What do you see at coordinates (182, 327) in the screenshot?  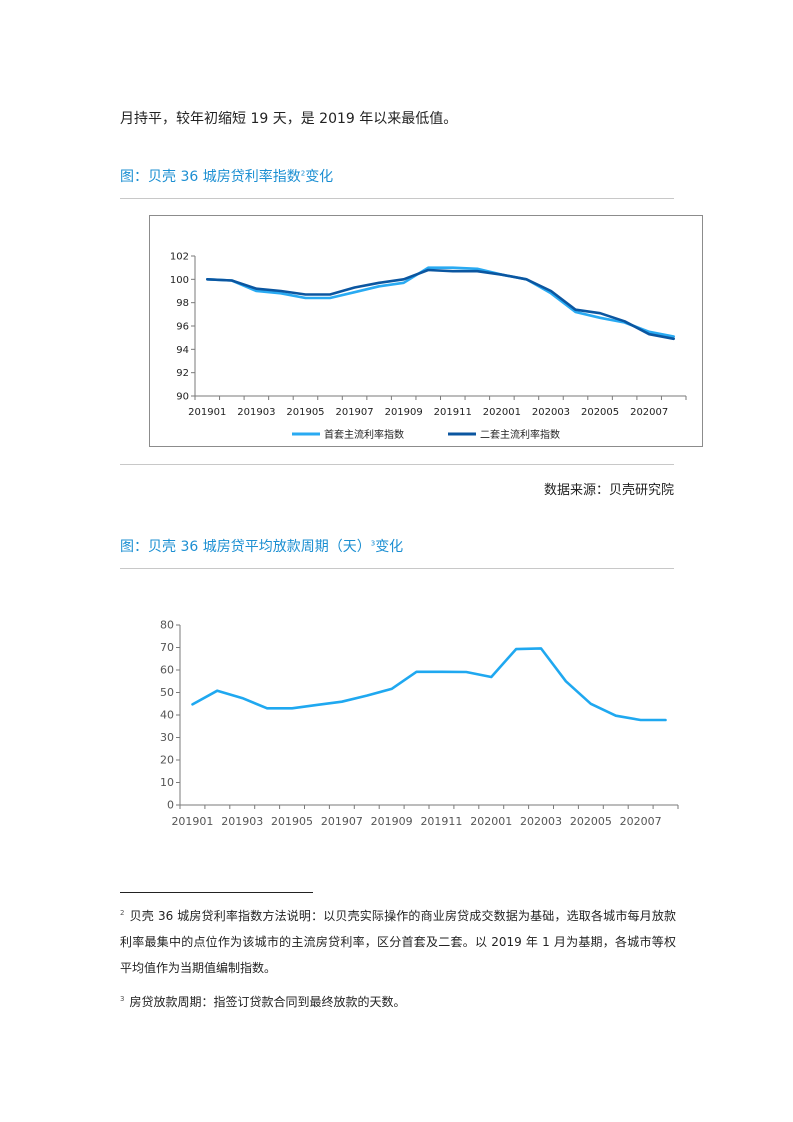 I see `y-tick-label: 96` at bounding box center [182, 327].